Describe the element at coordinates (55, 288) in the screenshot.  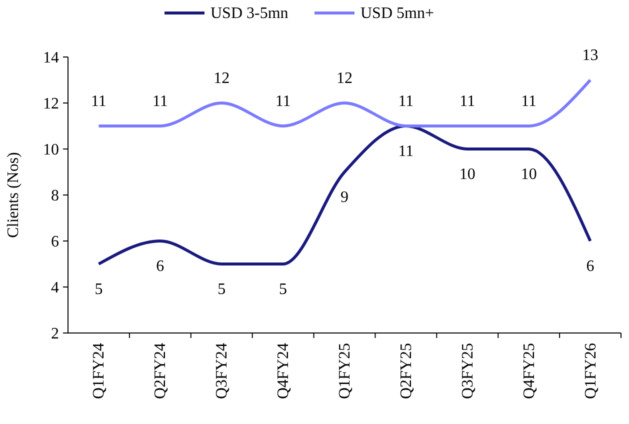
I see `y-tick-label: 4` at that location.